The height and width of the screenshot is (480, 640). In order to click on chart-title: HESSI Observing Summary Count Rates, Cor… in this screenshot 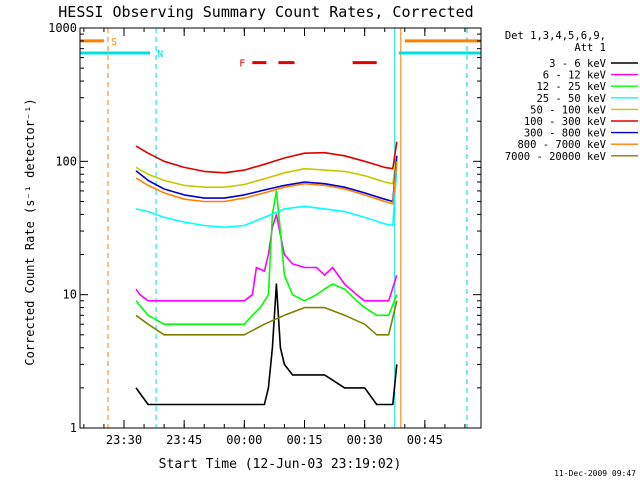, I will do `click(265, 12)`.